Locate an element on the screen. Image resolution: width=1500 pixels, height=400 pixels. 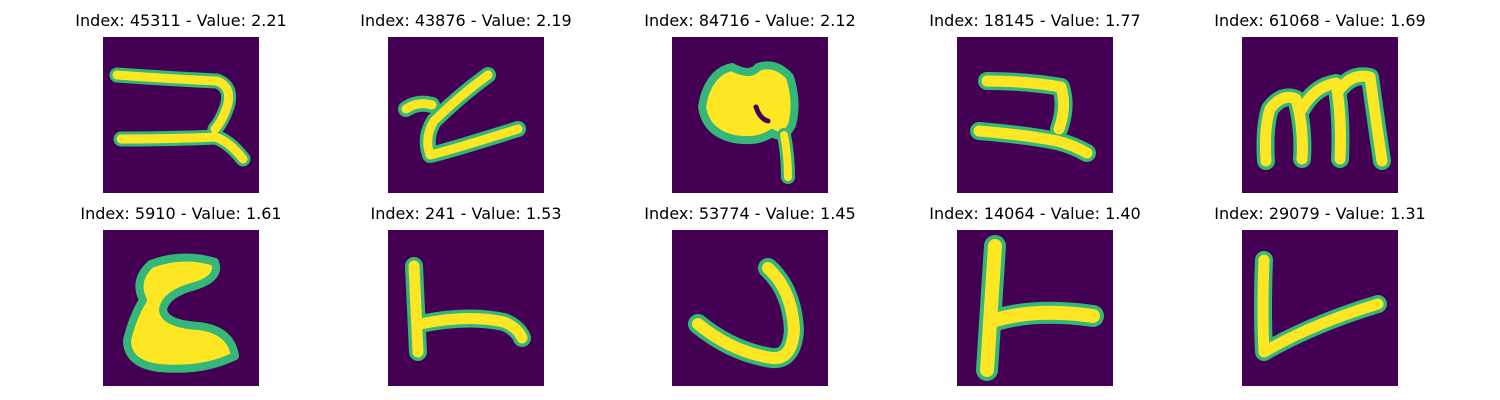
image-panel: Index: 53774 - Value: 1.45 is located at coordinates (750, 295).